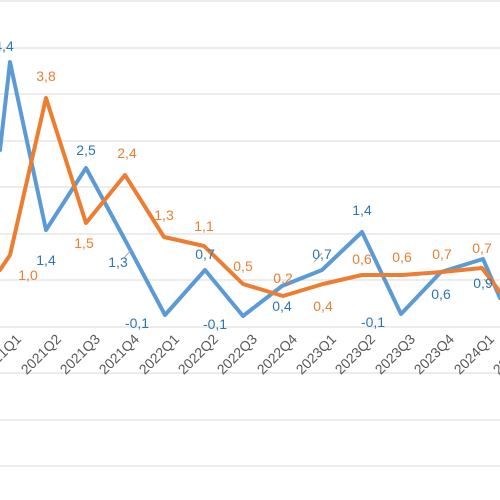  What do you see at coordinates (41, 354) in the screenshot?
I see `x-tick-label: 2021Q2` at bounding box center [41, 354].